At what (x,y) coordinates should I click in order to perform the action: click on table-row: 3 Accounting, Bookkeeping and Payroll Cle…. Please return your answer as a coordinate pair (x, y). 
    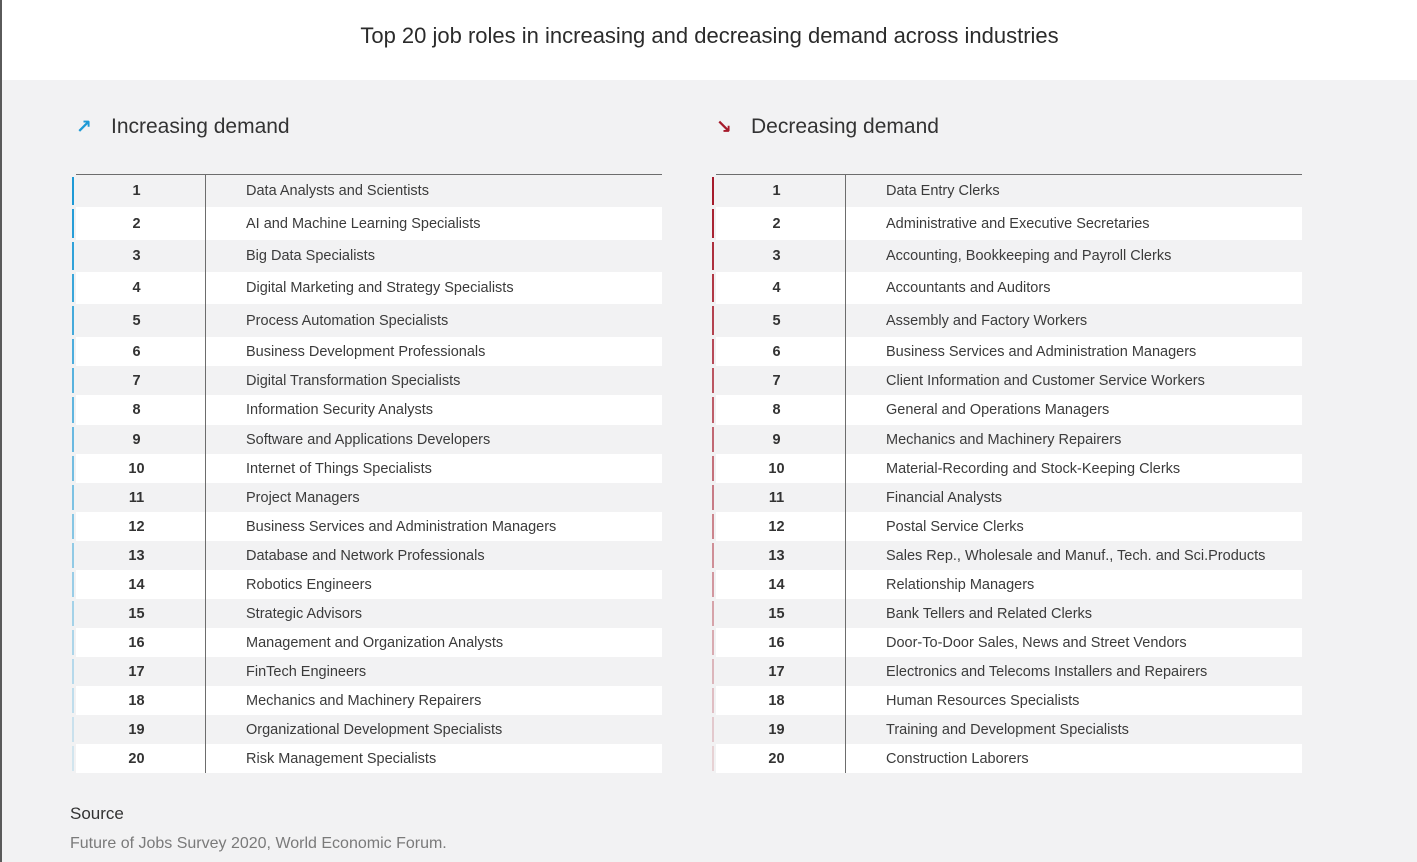
    Looking at the image, I should click on (1007, 256).